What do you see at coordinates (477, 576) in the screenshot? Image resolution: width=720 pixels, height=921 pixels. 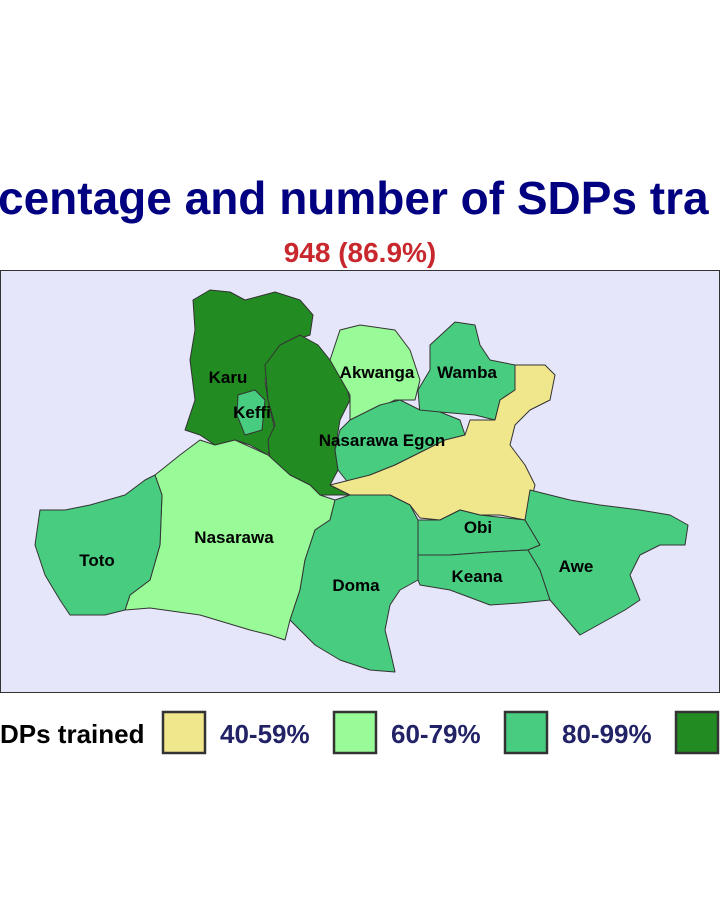 I see `region-label: Keana` at bounding box center [477, 576].